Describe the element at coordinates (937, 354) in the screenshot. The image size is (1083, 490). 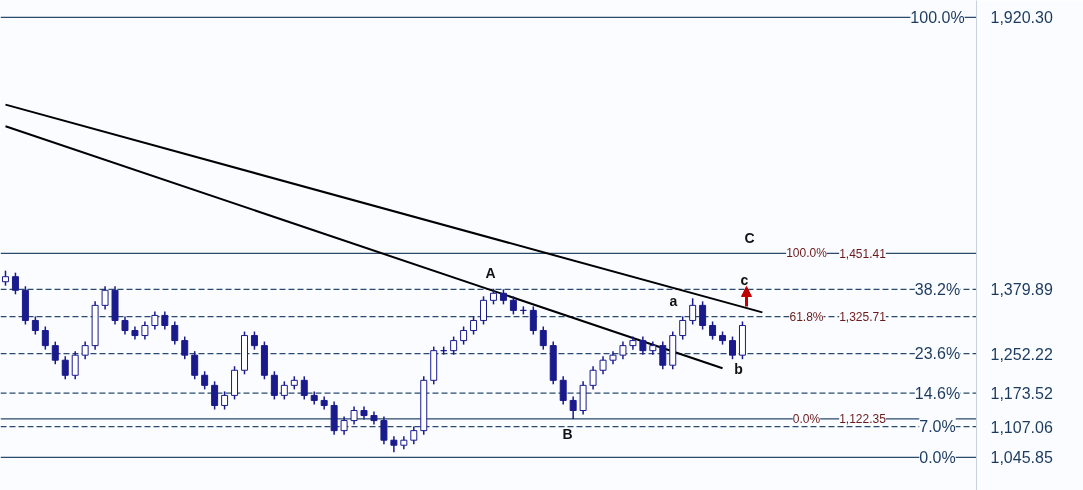
I see `annotation: 23.6%` at that location.